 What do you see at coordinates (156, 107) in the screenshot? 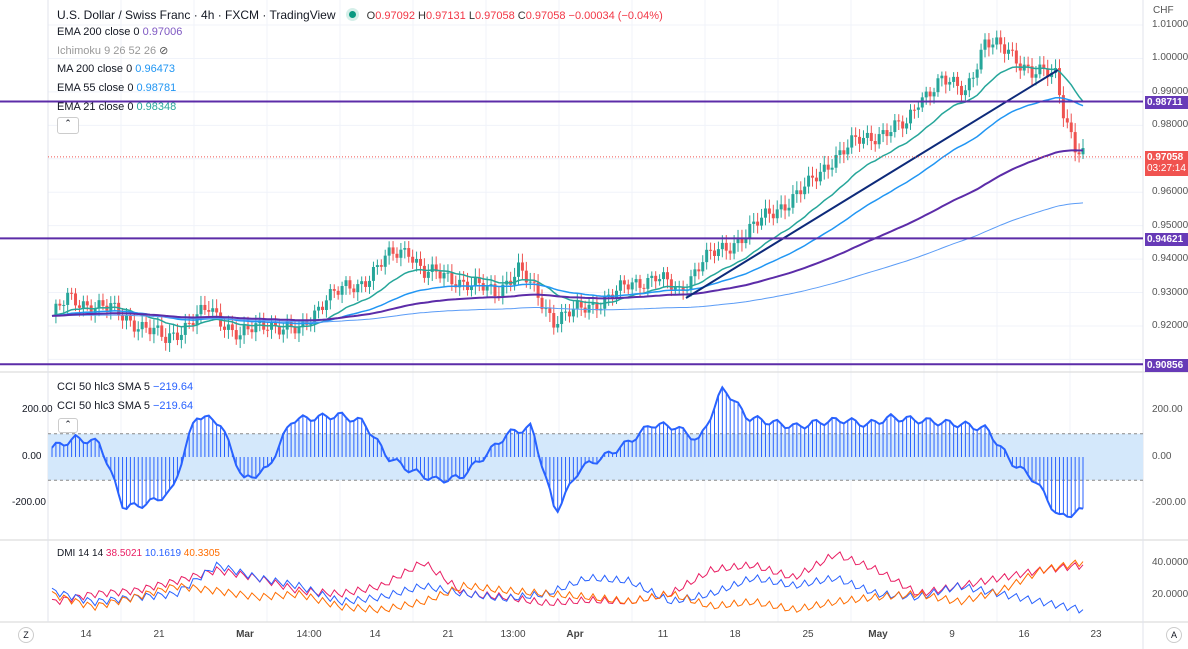
I see `indicator-value: 0.98348` at bounding box center [156, 107].